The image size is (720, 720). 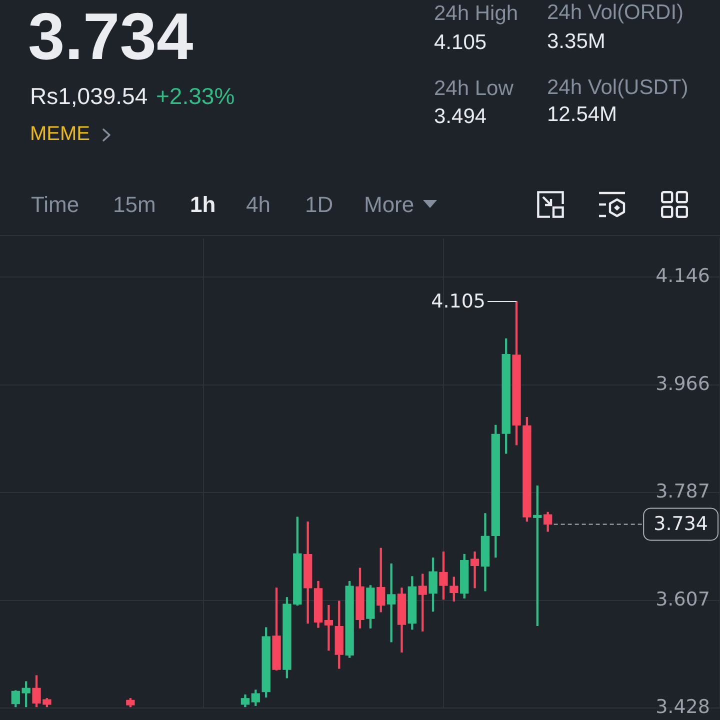 I want to click on text: 4h, so click(x=258, y=204).